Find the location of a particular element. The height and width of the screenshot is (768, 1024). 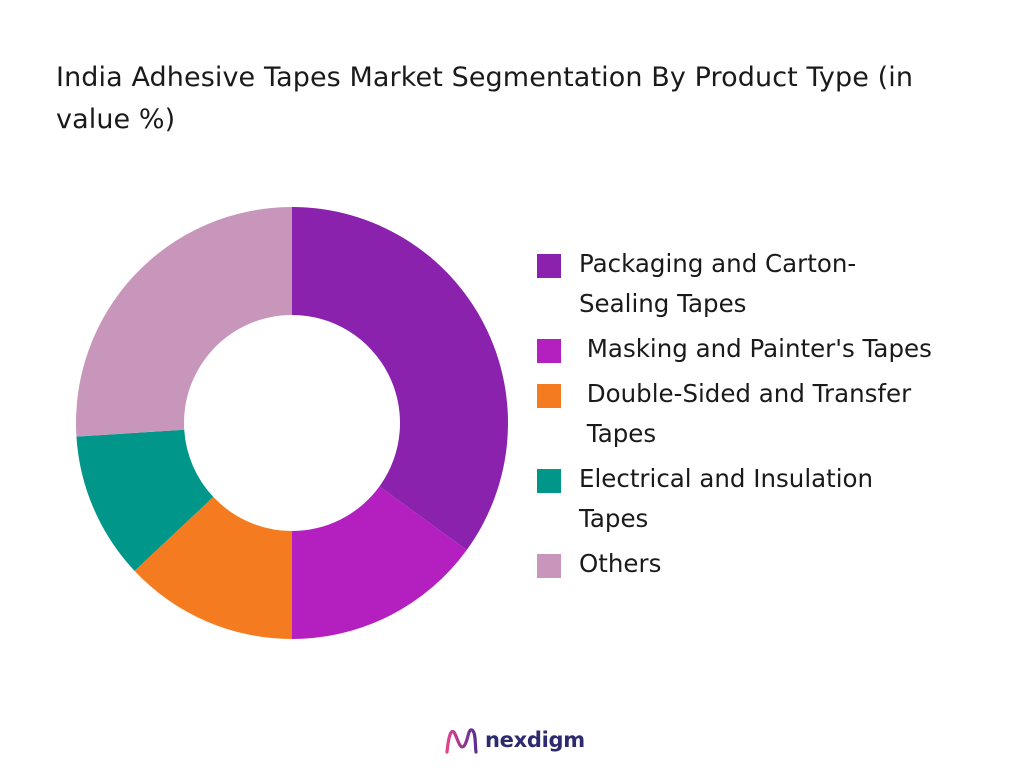

legend-item-5: Others is located at coordinates (777, 564).